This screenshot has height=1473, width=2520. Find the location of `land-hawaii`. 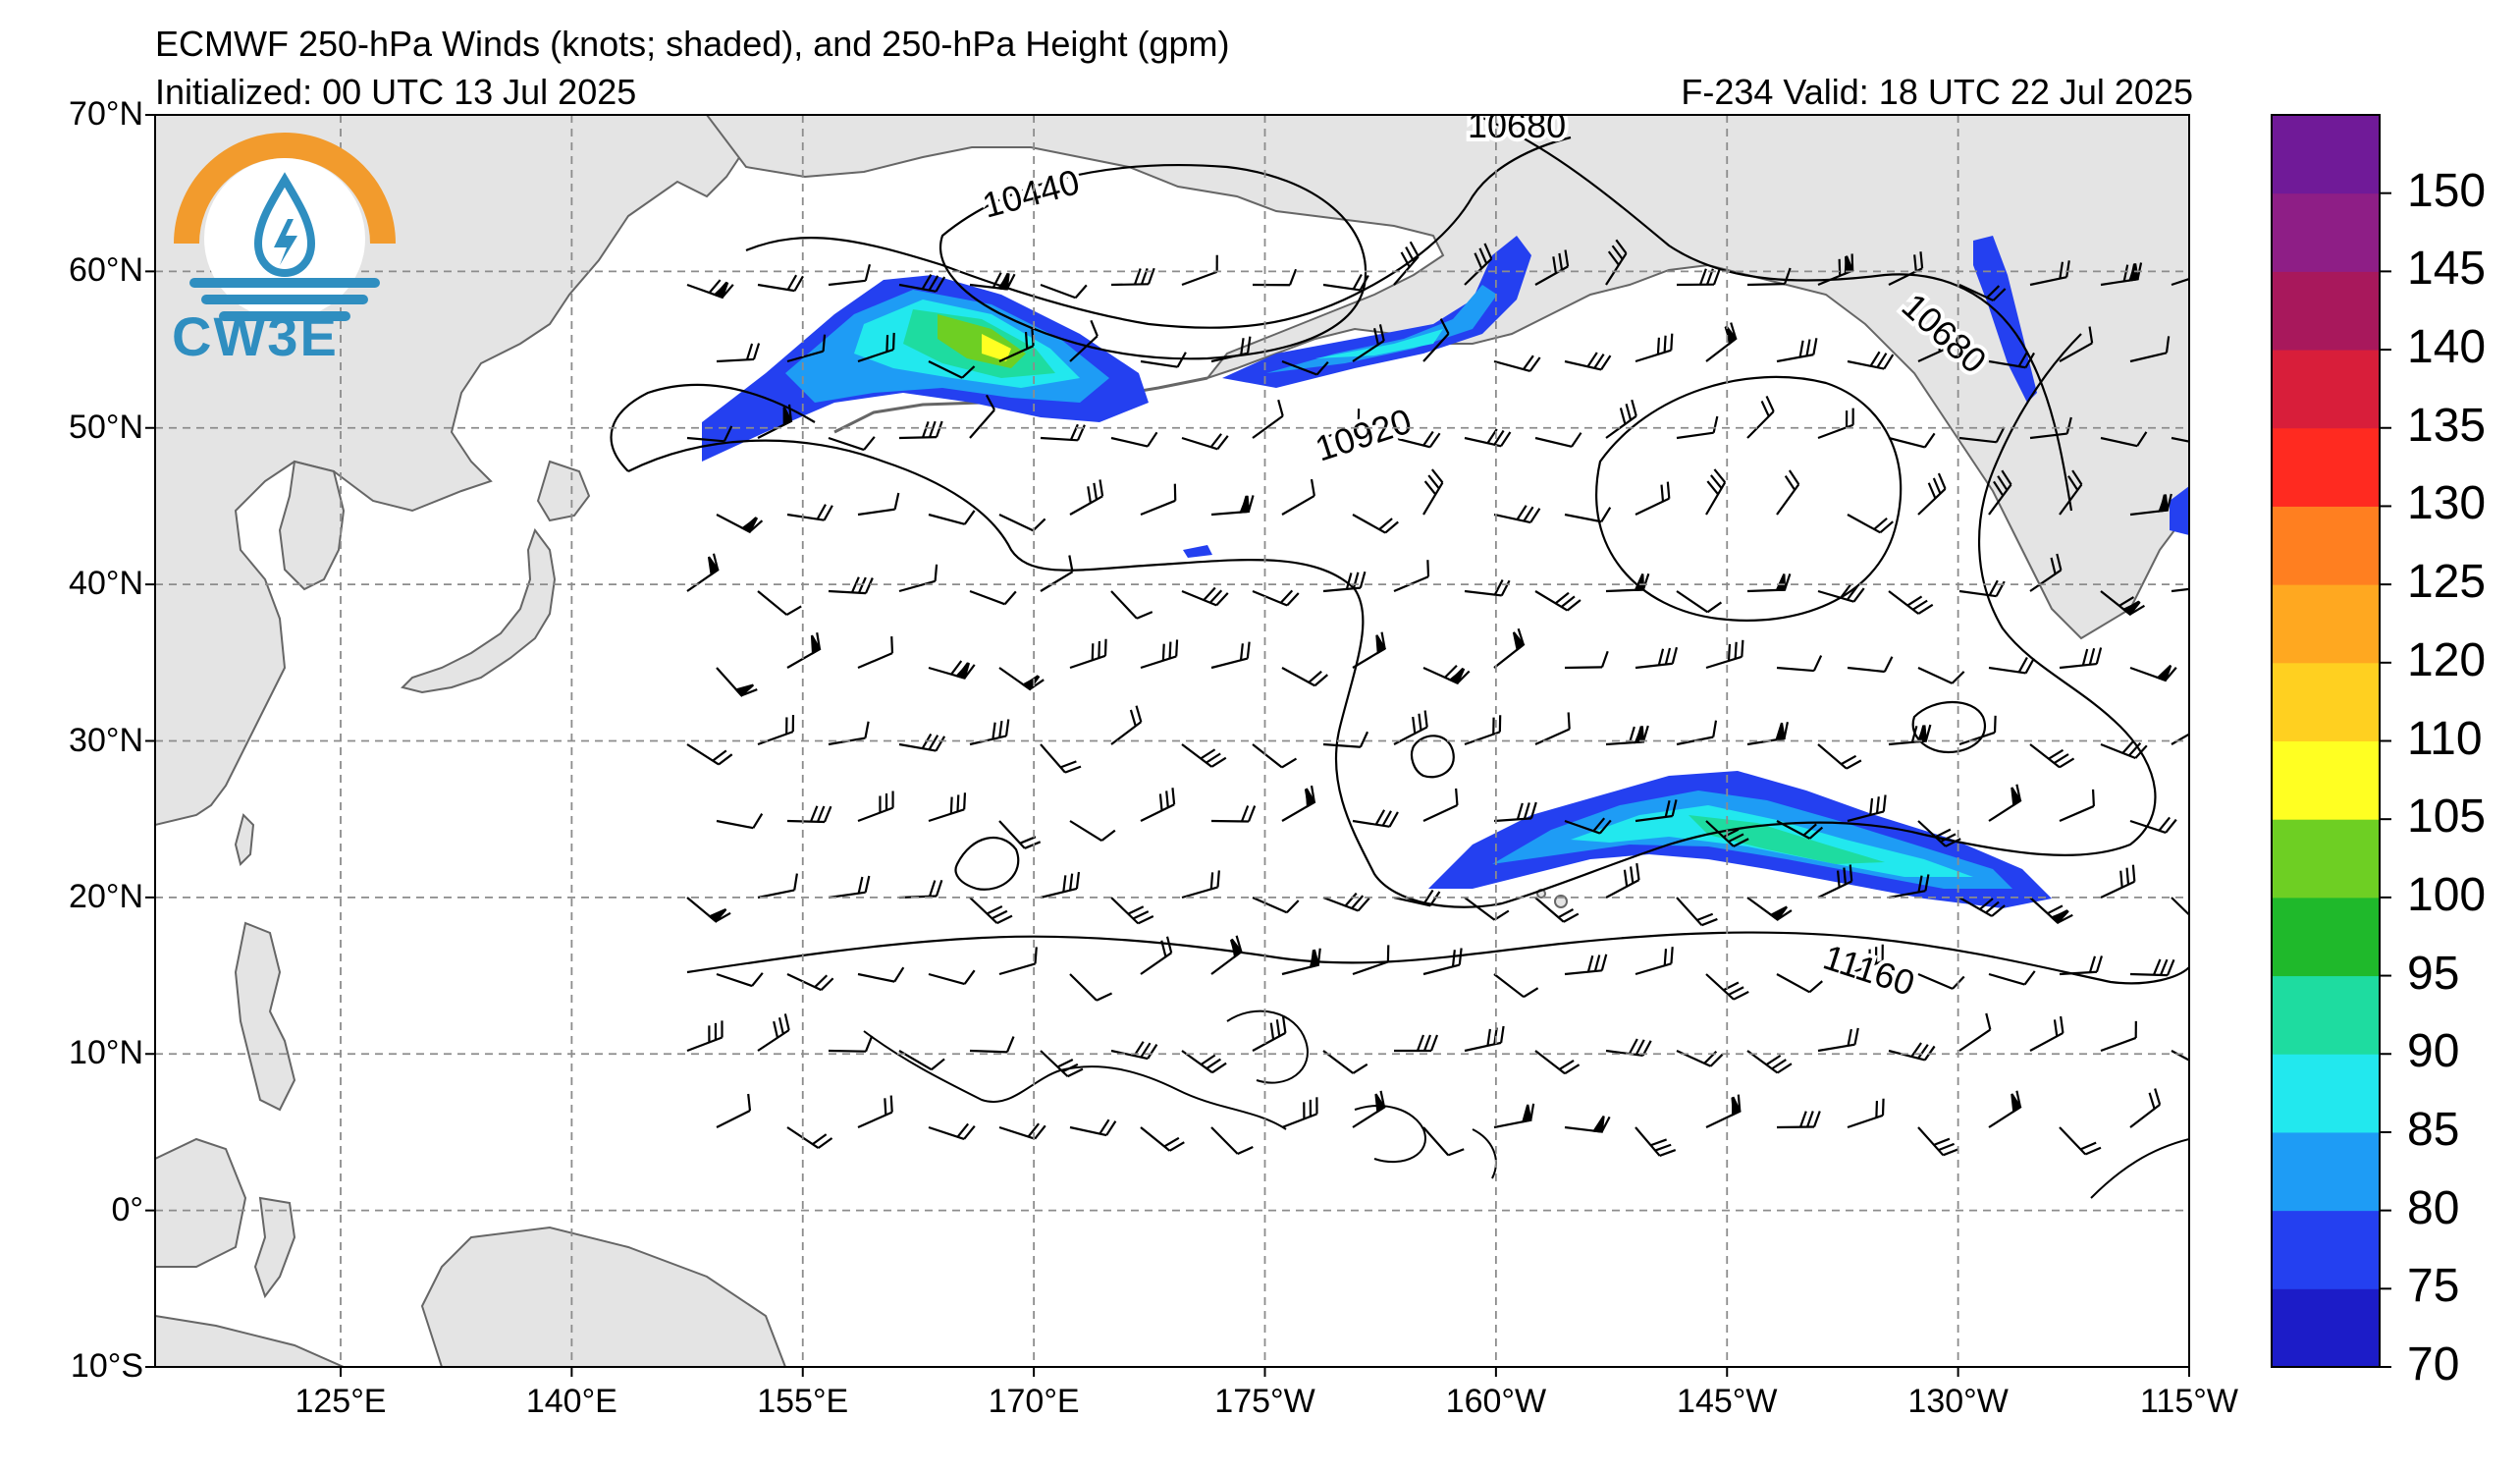

land-hawaii is located at coordinates (1561, 901).